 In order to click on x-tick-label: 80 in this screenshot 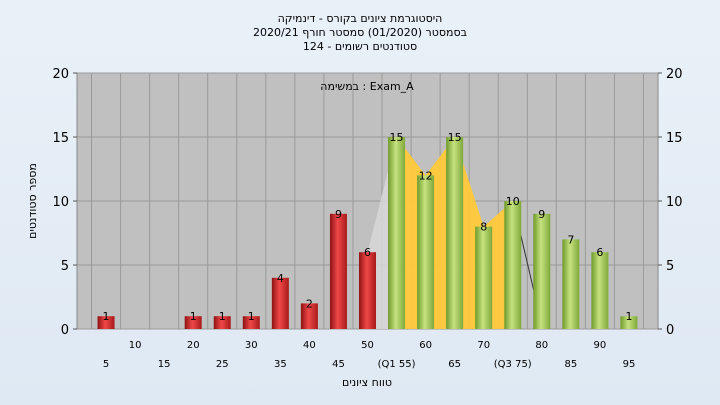, I will do `click(541, 345)`.